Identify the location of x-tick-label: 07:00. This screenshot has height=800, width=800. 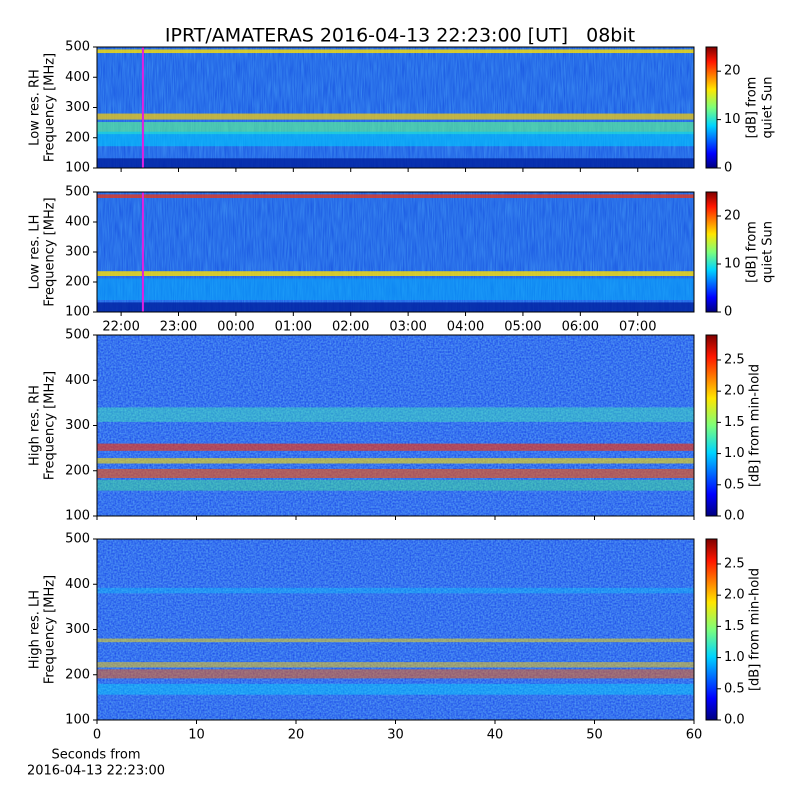
(637, 327).